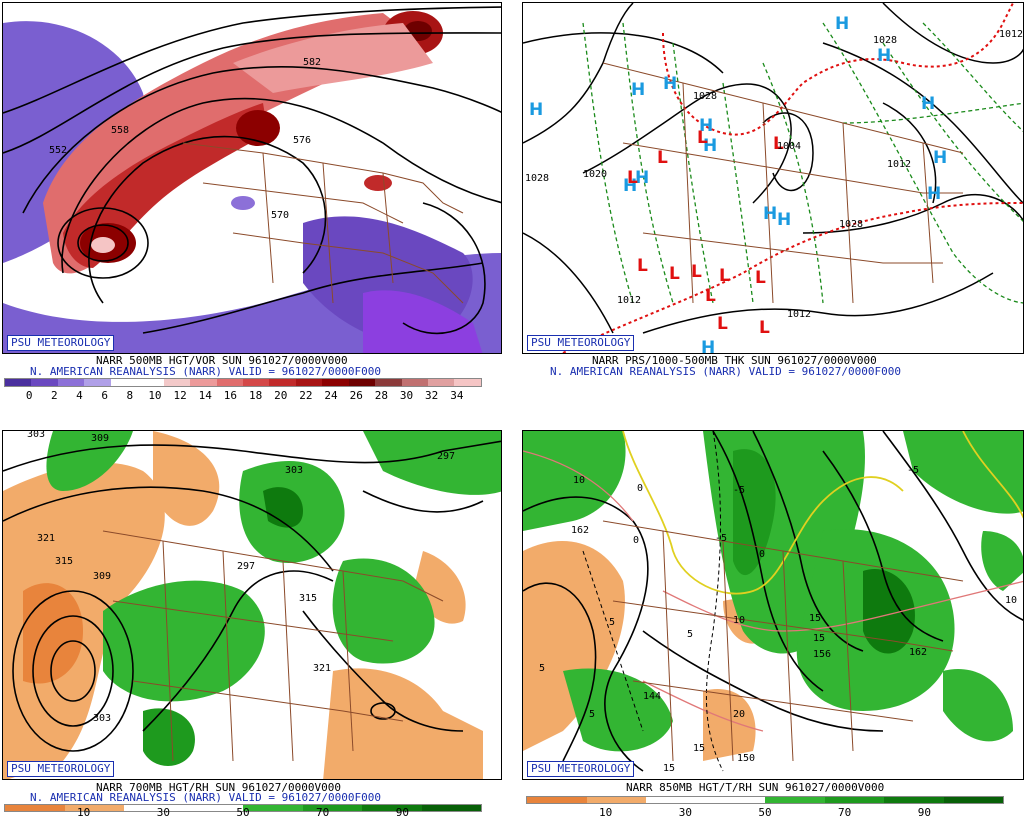 This screenshot has height=819, width=1024. Describe the element at coordinates (84, 812) in the screenshot. I see `colorbar-label: 10` at that location.